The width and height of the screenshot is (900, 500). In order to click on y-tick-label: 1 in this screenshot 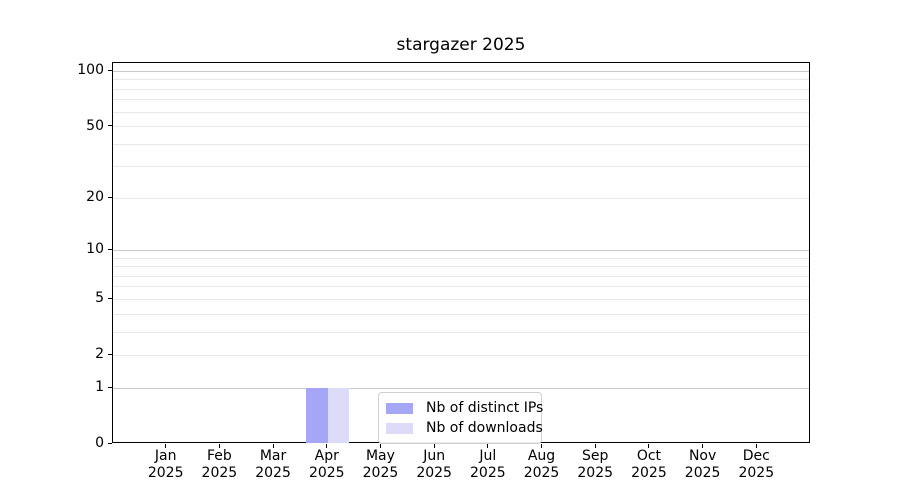, I will do `click(99, 387)`.